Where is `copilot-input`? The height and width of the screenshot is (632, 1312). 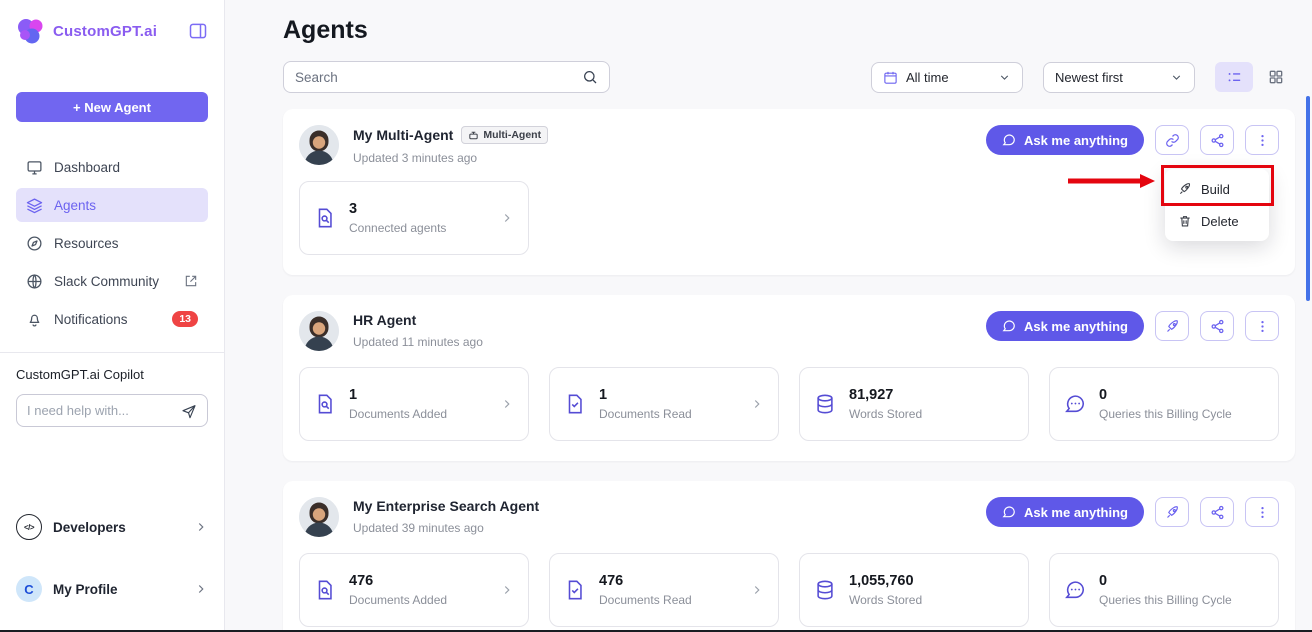 copilot-input is located at coordinates (100, 410).